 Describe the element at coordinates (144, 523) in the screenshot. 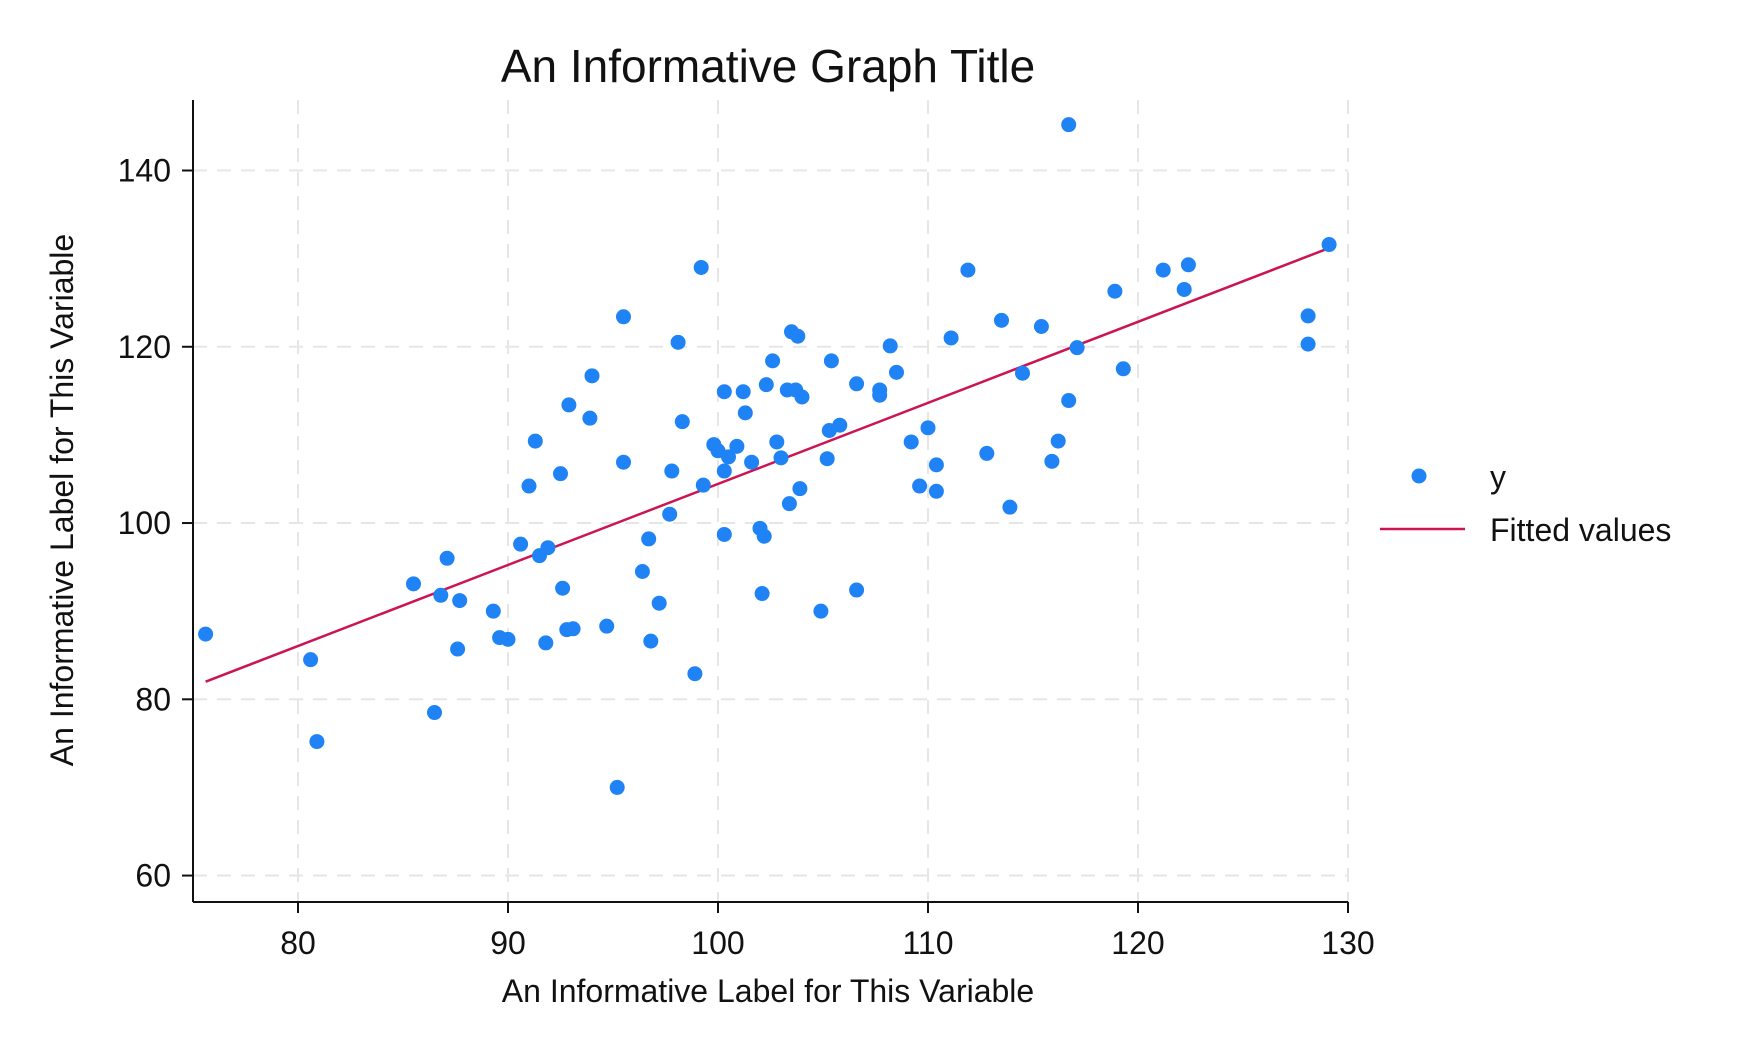

I see `y-tick-label-100: 100` at that location.